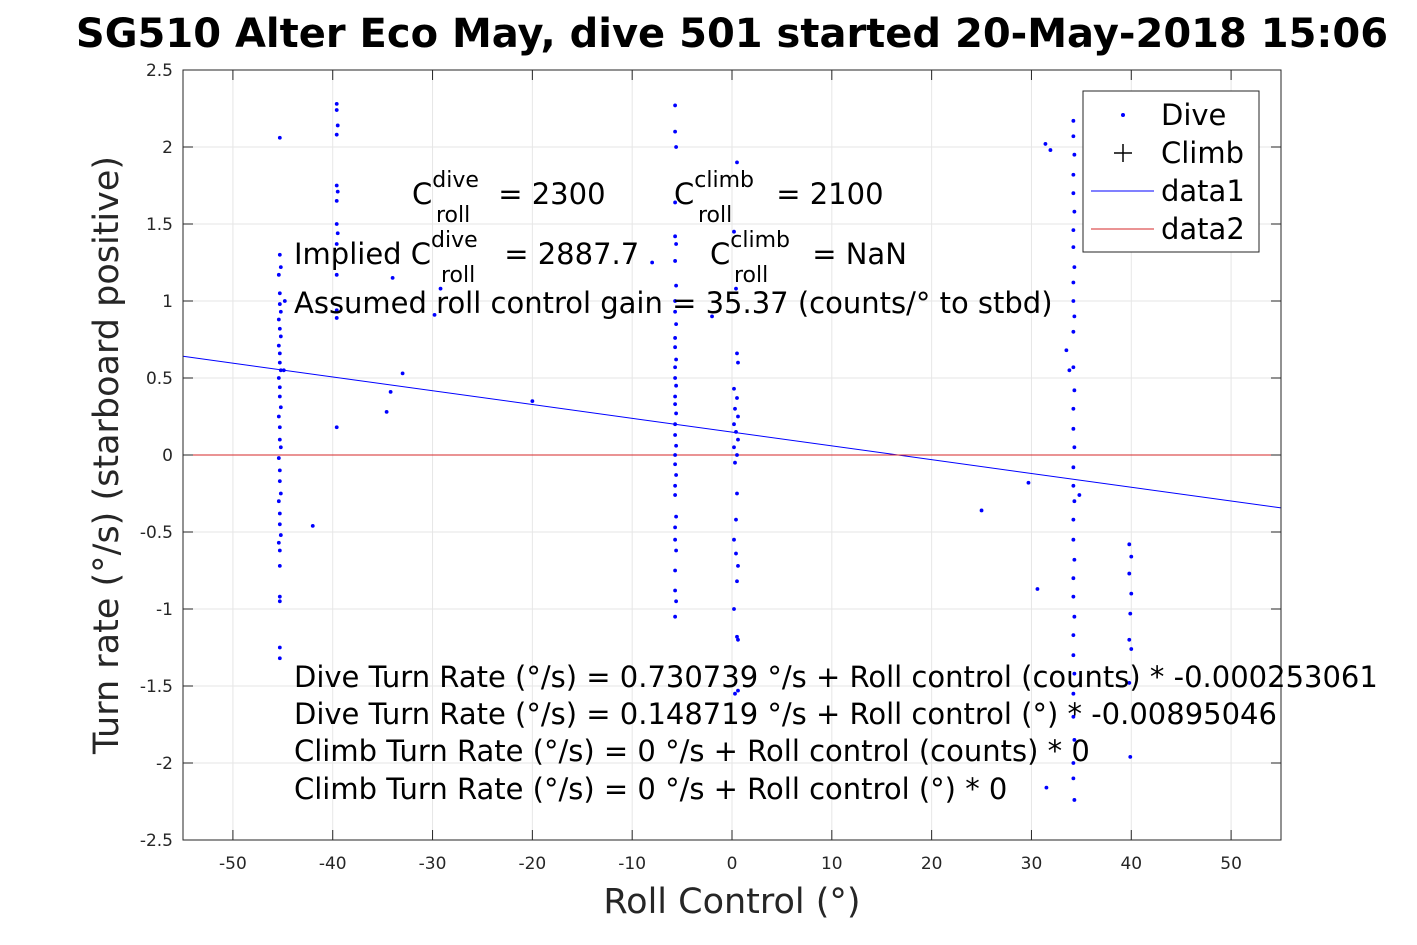  What do you see at coordinates (832, 864) in the screenshot?
I see `x-tick-label: 10` at bounding box center [832, 864].